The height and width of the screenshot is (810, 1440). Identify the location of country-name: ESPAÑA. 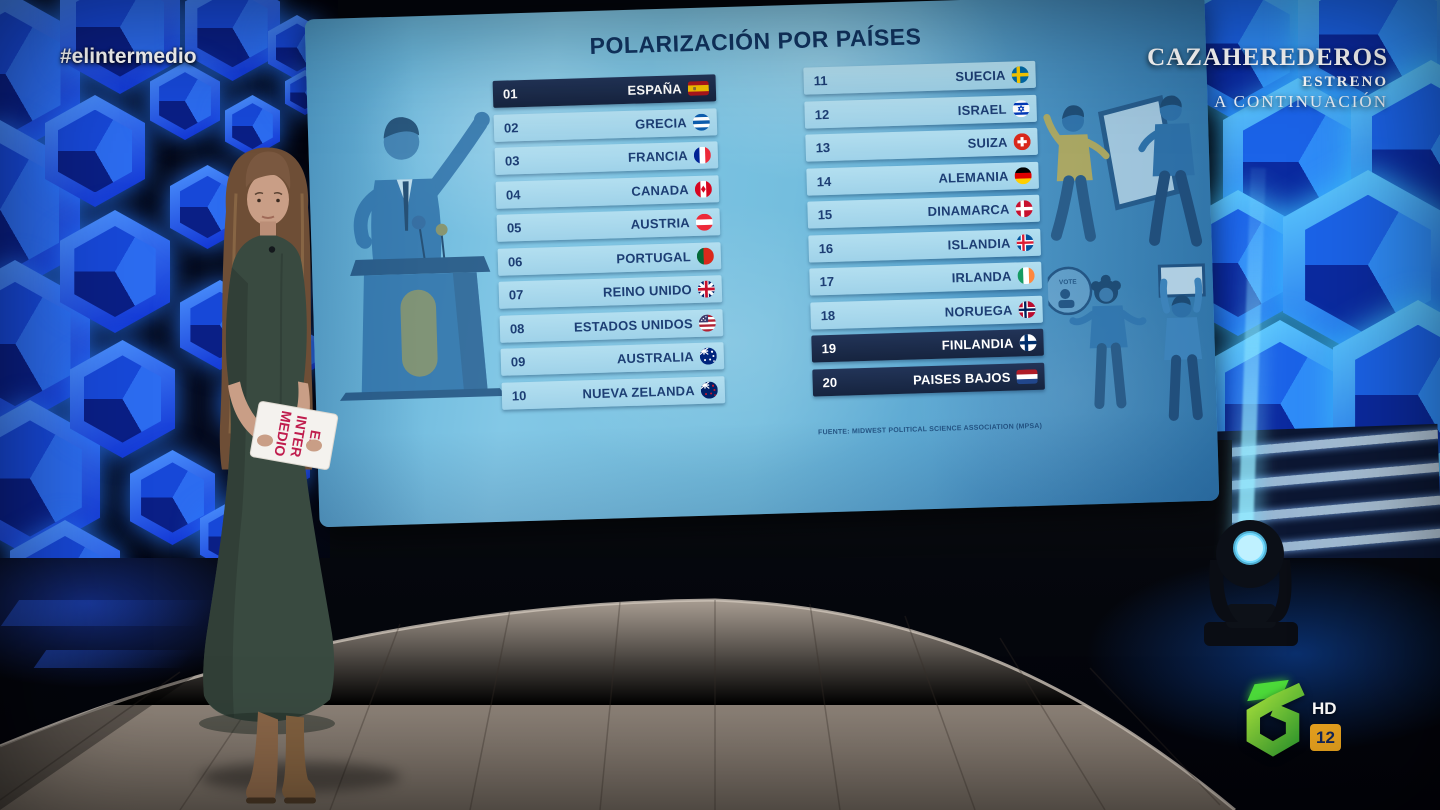
(655, 89).